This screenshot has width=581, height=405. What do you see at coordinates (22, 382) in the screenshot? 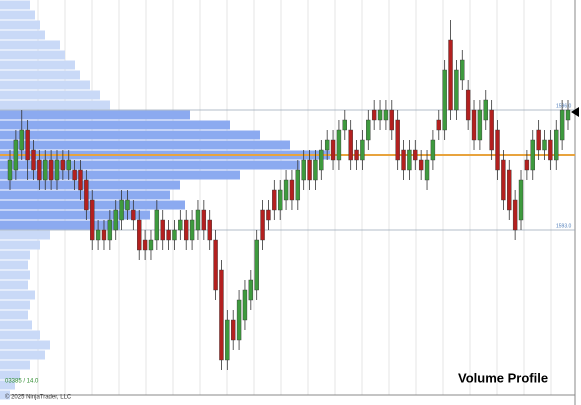
I see `status: 03385 / 14.0` at bounding box center [22, 382].